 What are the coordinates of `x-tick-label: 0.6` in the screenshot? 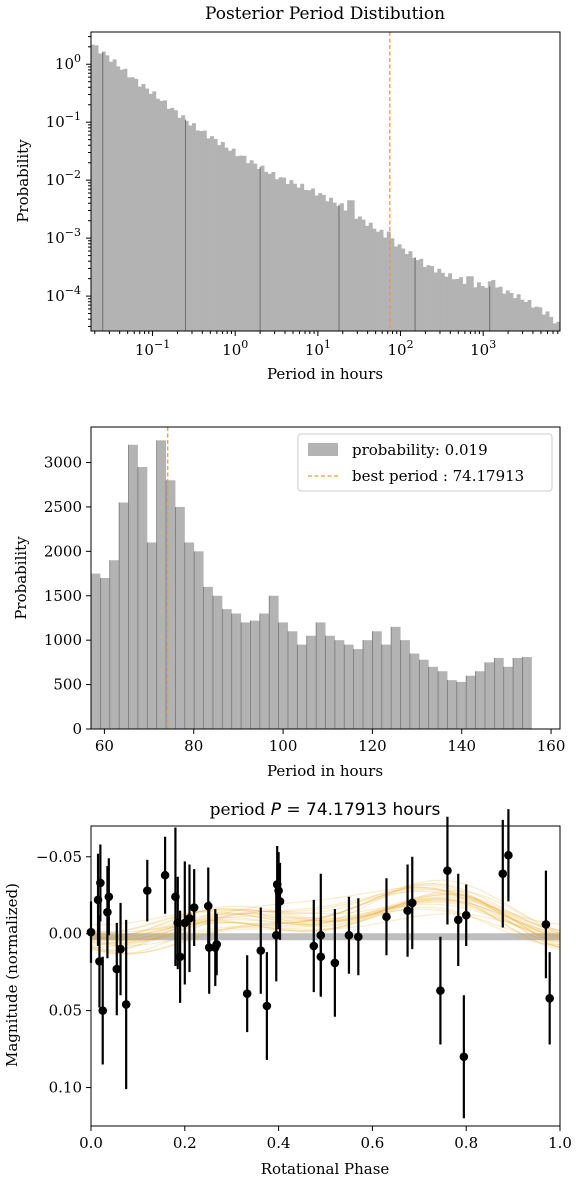 It's located at (372, 1143).